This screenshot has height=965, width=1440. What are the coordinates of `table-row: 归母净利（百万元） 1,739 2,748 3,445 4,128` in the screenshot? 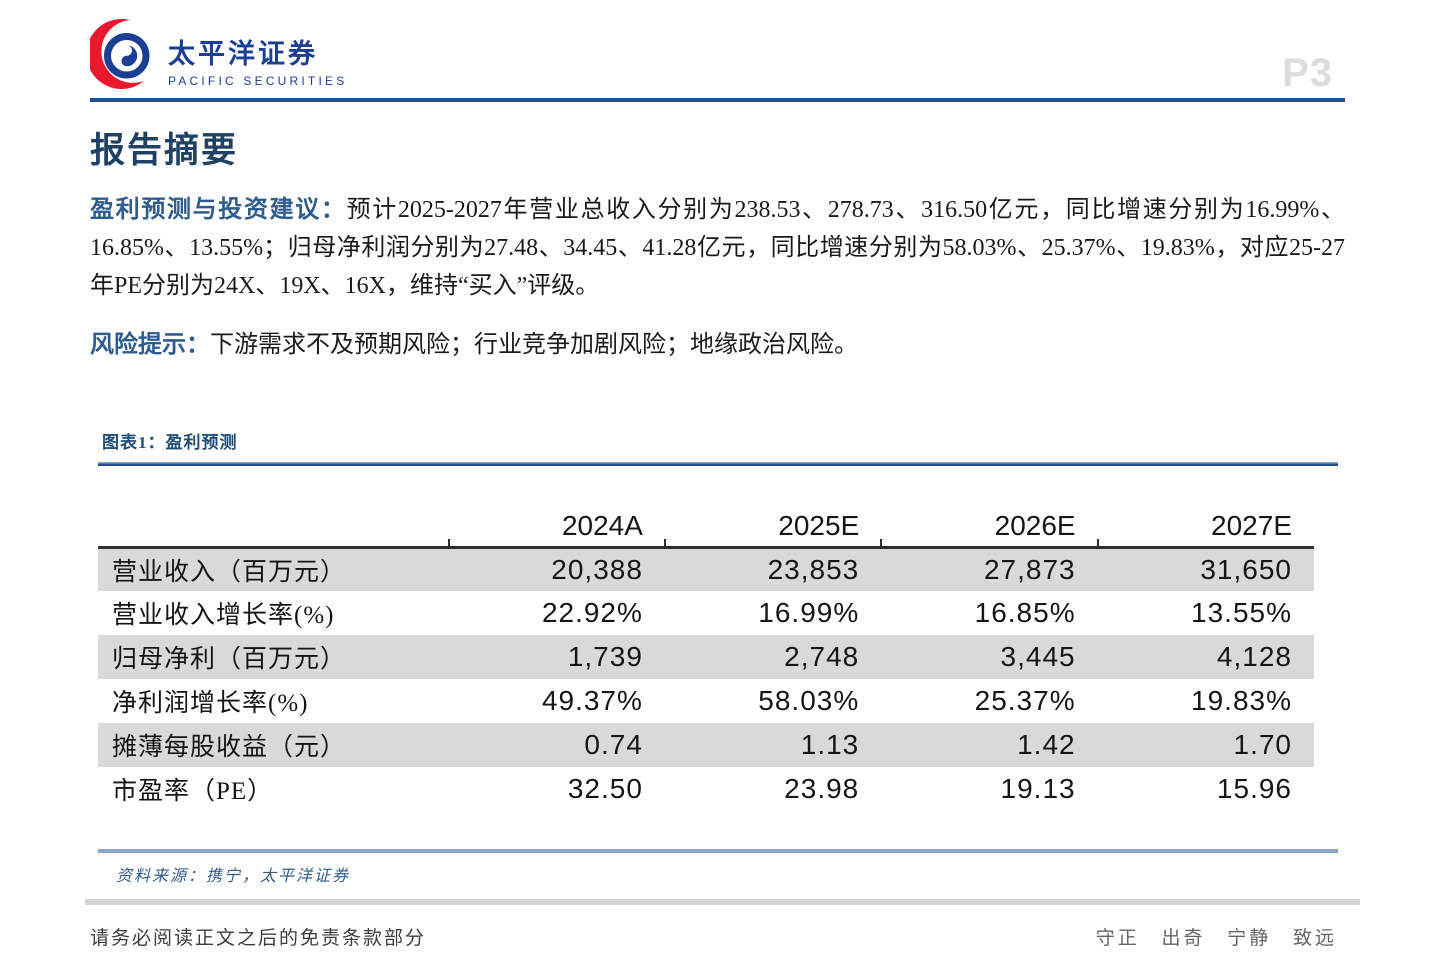 It's located at (706, 657).